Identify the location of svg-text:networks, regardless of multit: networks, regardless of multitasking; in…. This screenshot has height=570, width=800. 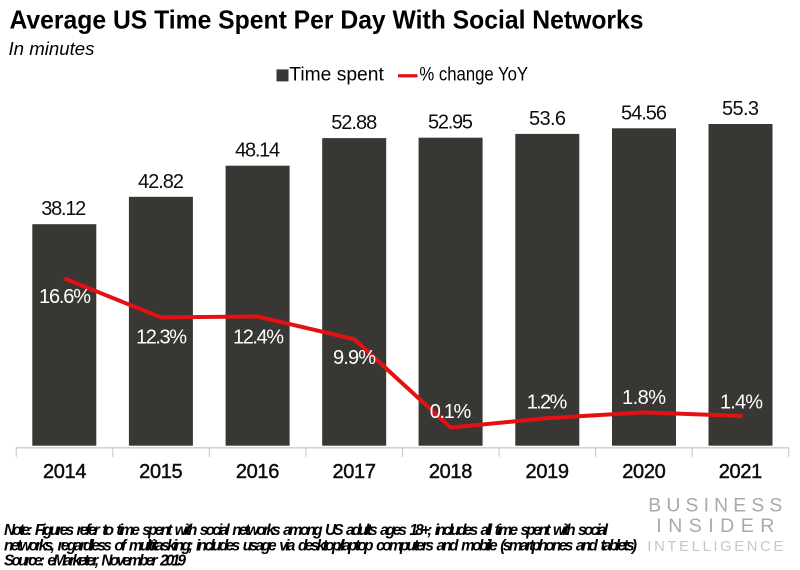
(320, 546).